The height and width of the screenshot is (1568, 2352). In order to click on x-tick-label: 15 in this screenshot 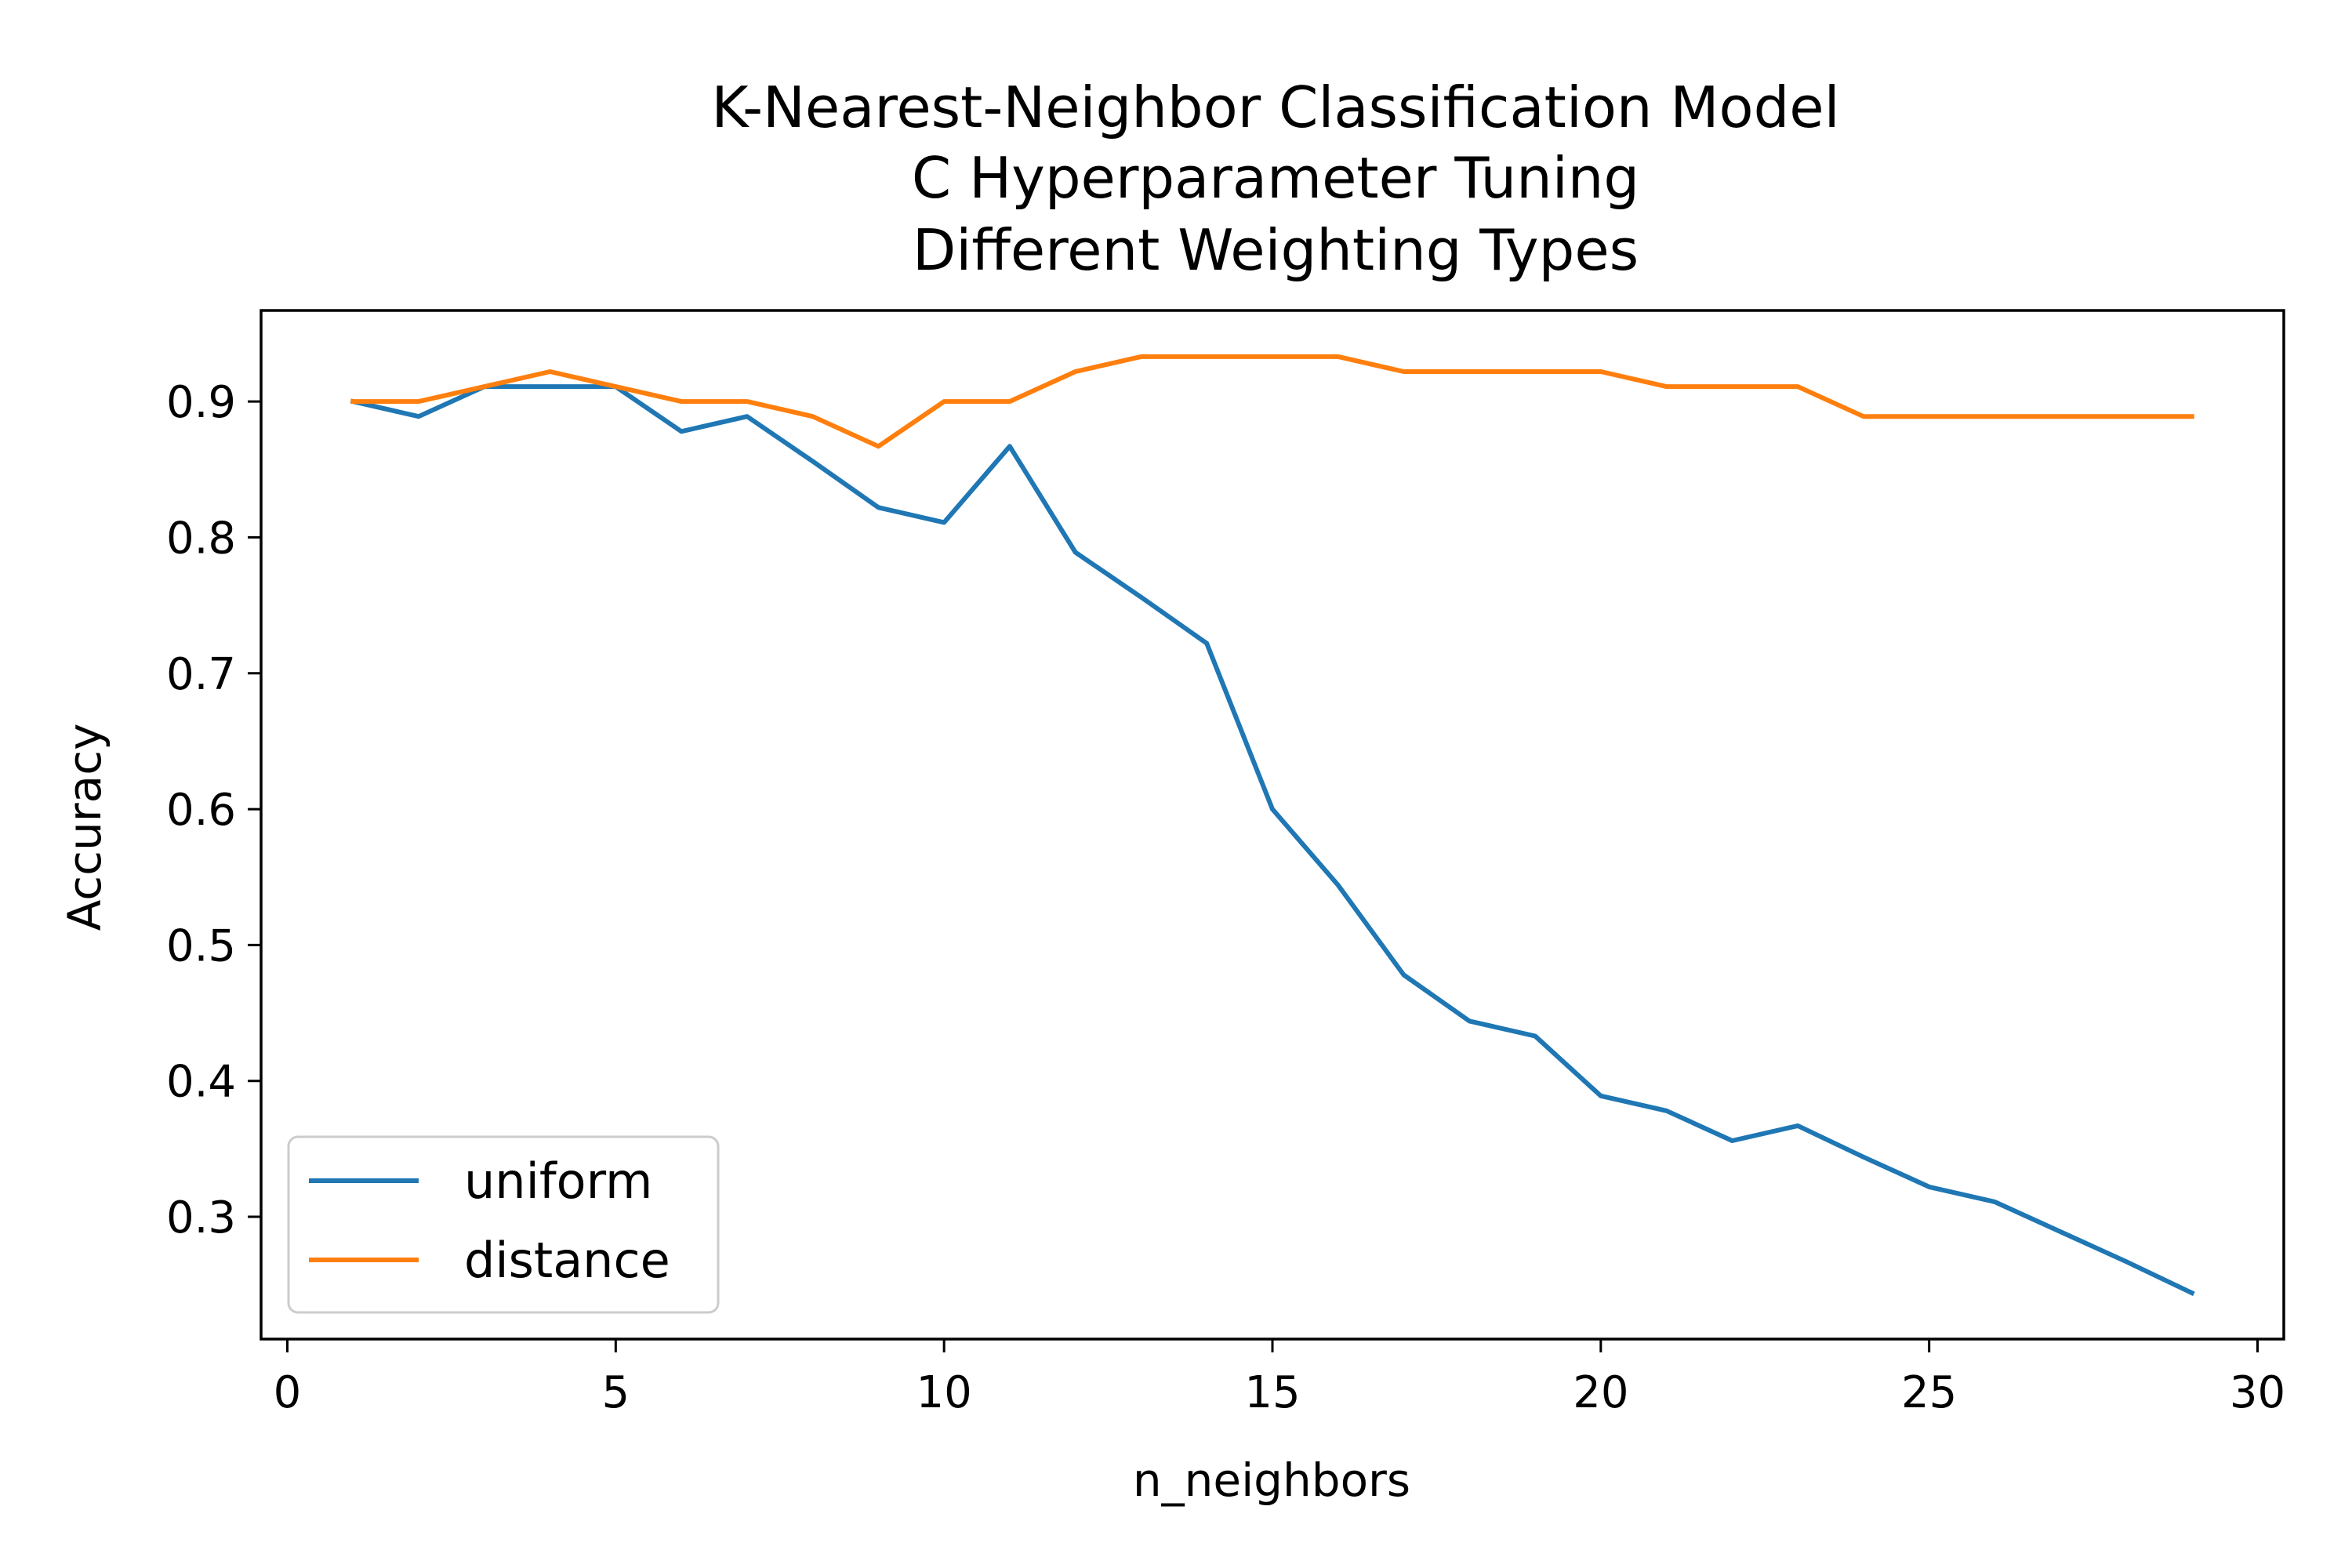, I will do `click(1272, 1392)`.